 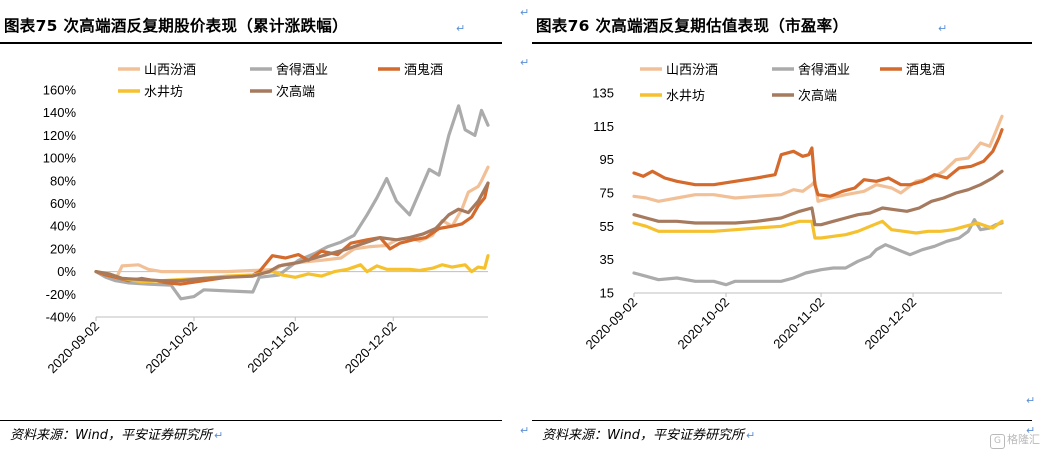 I want to click on y-tick-label: 75, so click(x=607, y=193).